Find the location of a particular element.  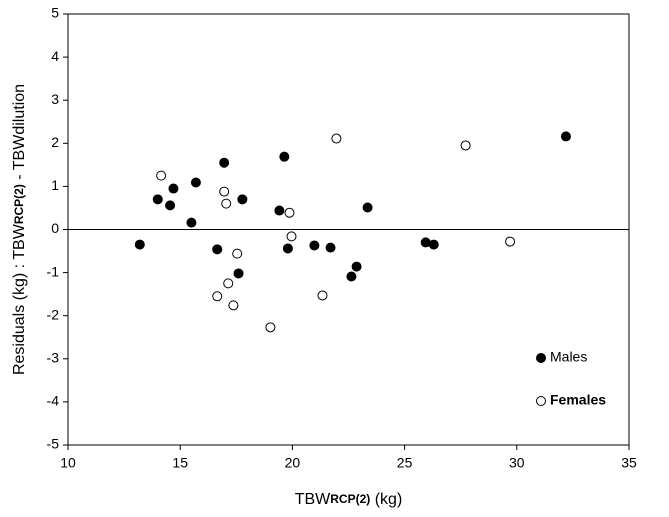

y-tick-label: 4 is located at coordinates (55, 56).